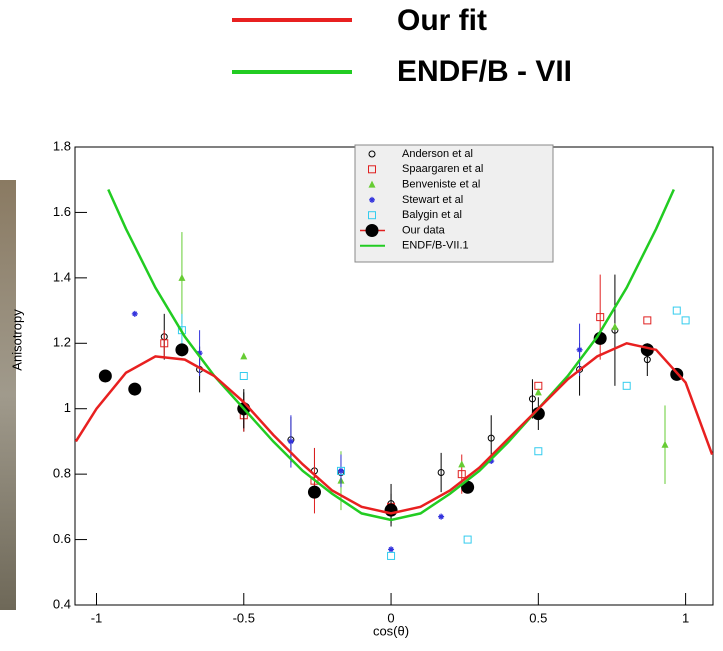 Image resolution: width=723 pixels, height=651 pixels. Describe the element at coordinates (435, 246) in the screenshot. I see `legend-label: ENDF/B-VII.1` at that location.